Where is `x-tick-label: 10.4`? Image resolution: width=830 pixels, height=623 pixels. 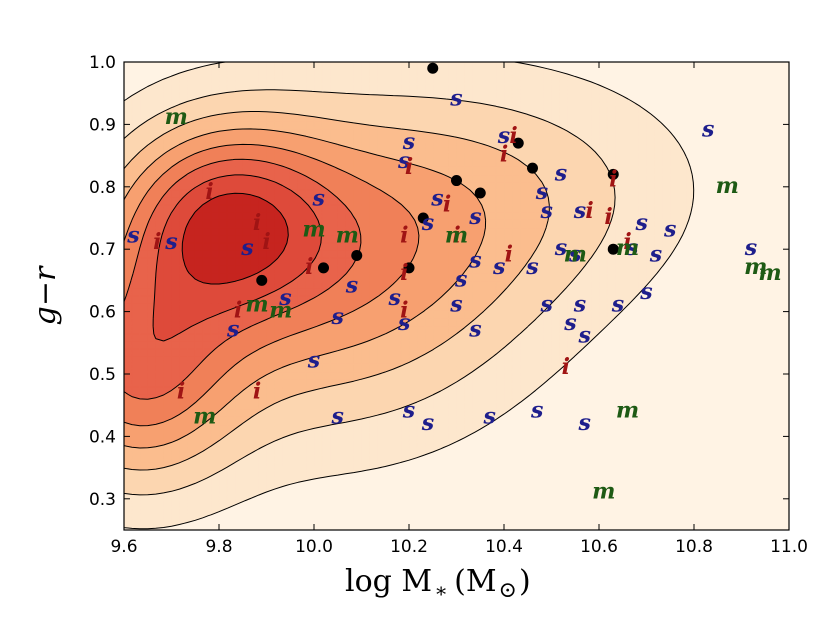 x-tick-label: 10.4 is located at coordinates (504, 547).